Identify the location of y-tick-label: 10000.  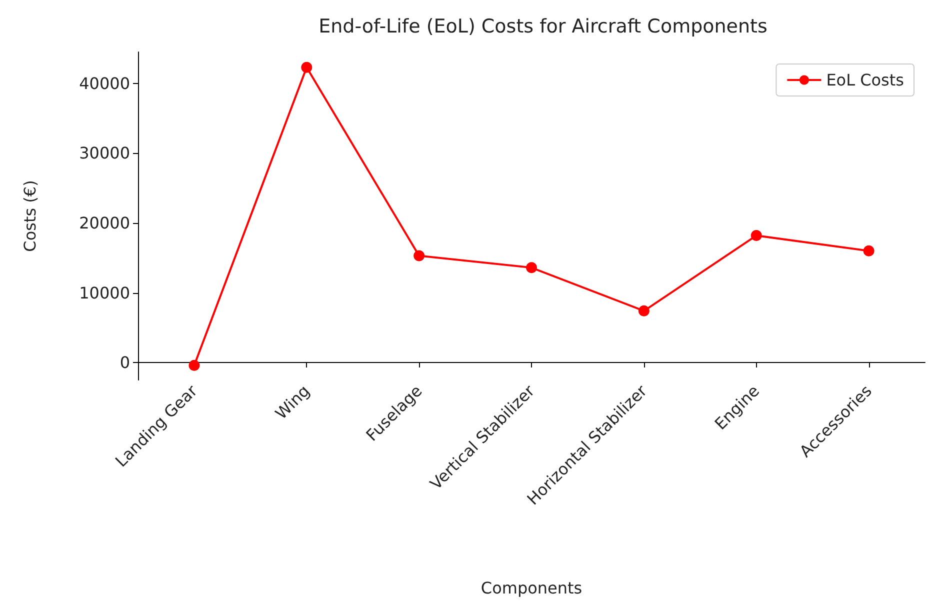
(104, 292).